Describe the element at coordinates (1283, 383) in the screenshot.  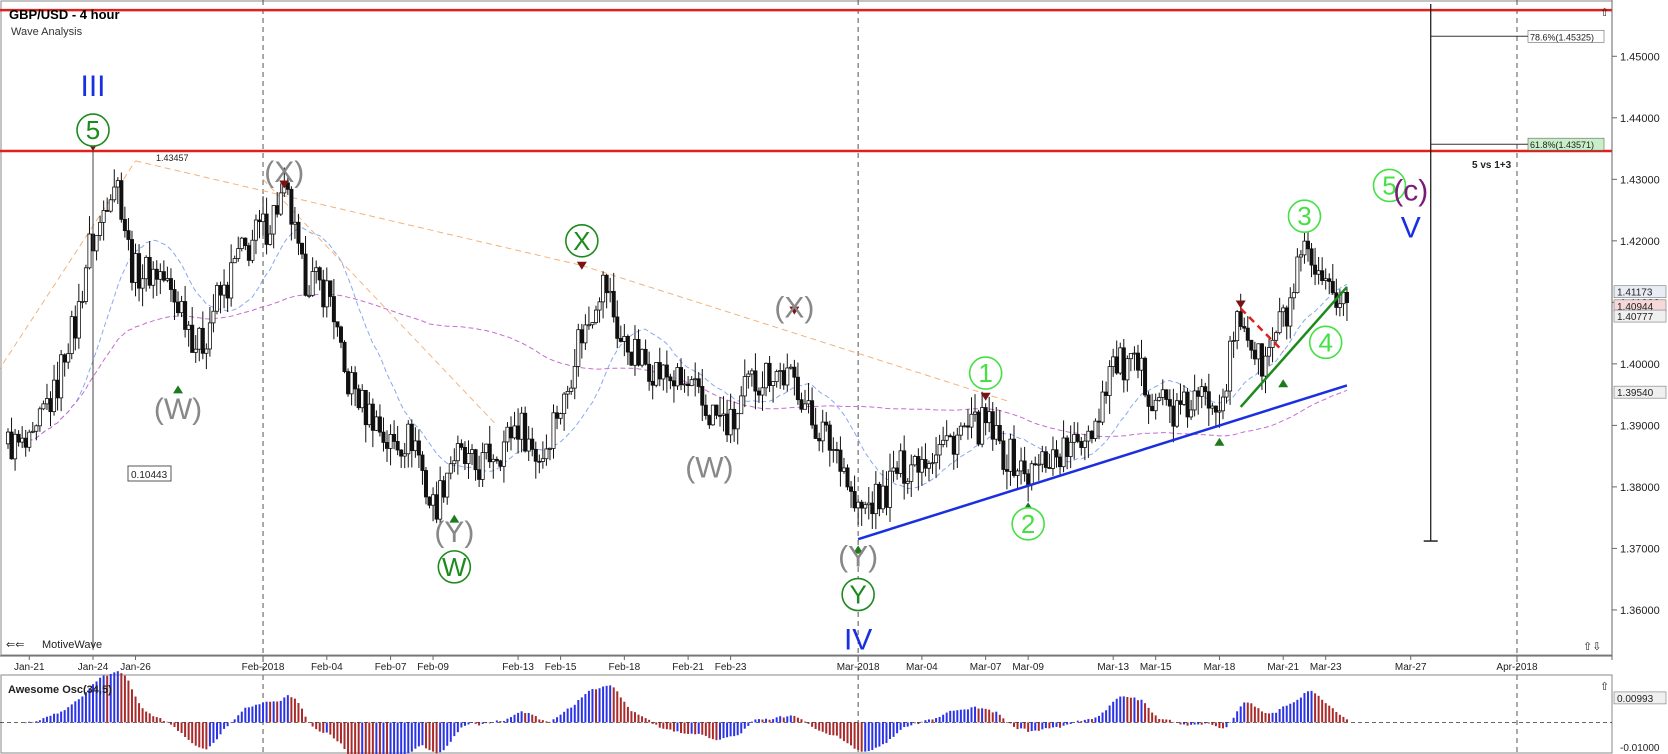
I see `swing-low-marker` at that location.